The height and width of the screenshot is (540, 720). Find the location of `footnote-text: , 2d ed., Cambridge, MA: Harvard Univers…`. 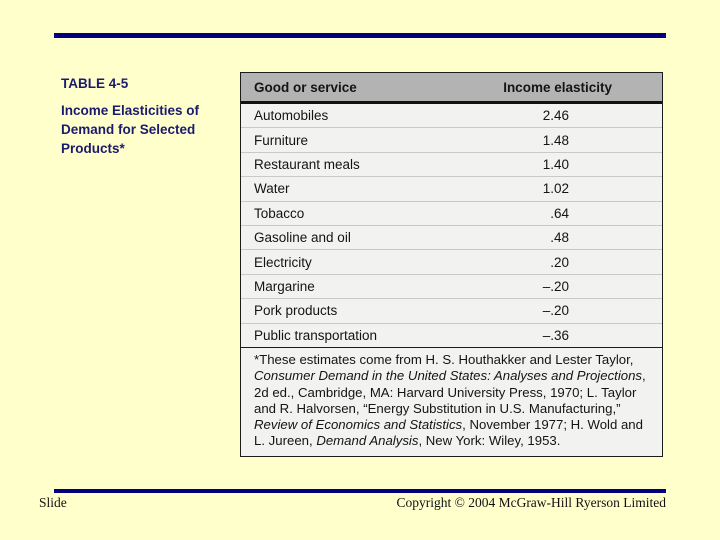

footnote-text: , 2d ed., Cambridge, MA: Harvard Univers… is located at coordinates (450, 392).